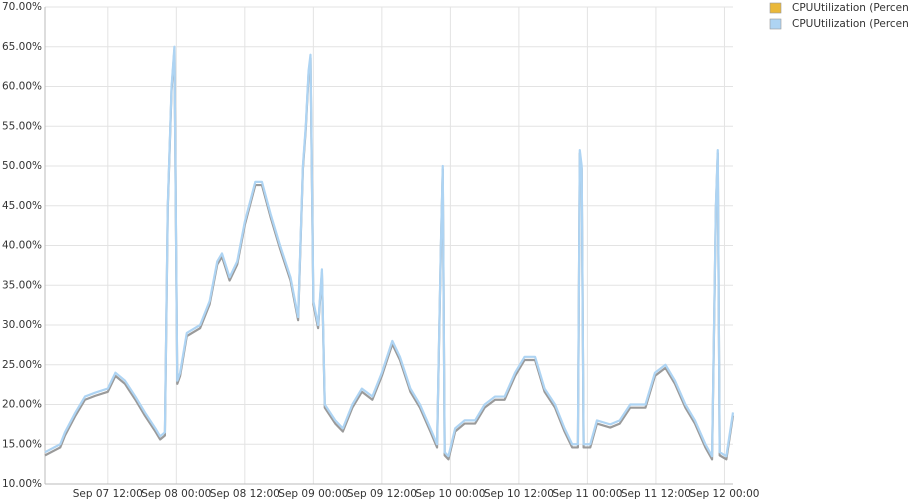 Image resolution: width=908 pixels, height=504 pixels. Describe the element at coordinates (22, 484) in the screenshot. I see `y-tick-label: 10.00%` at that location.